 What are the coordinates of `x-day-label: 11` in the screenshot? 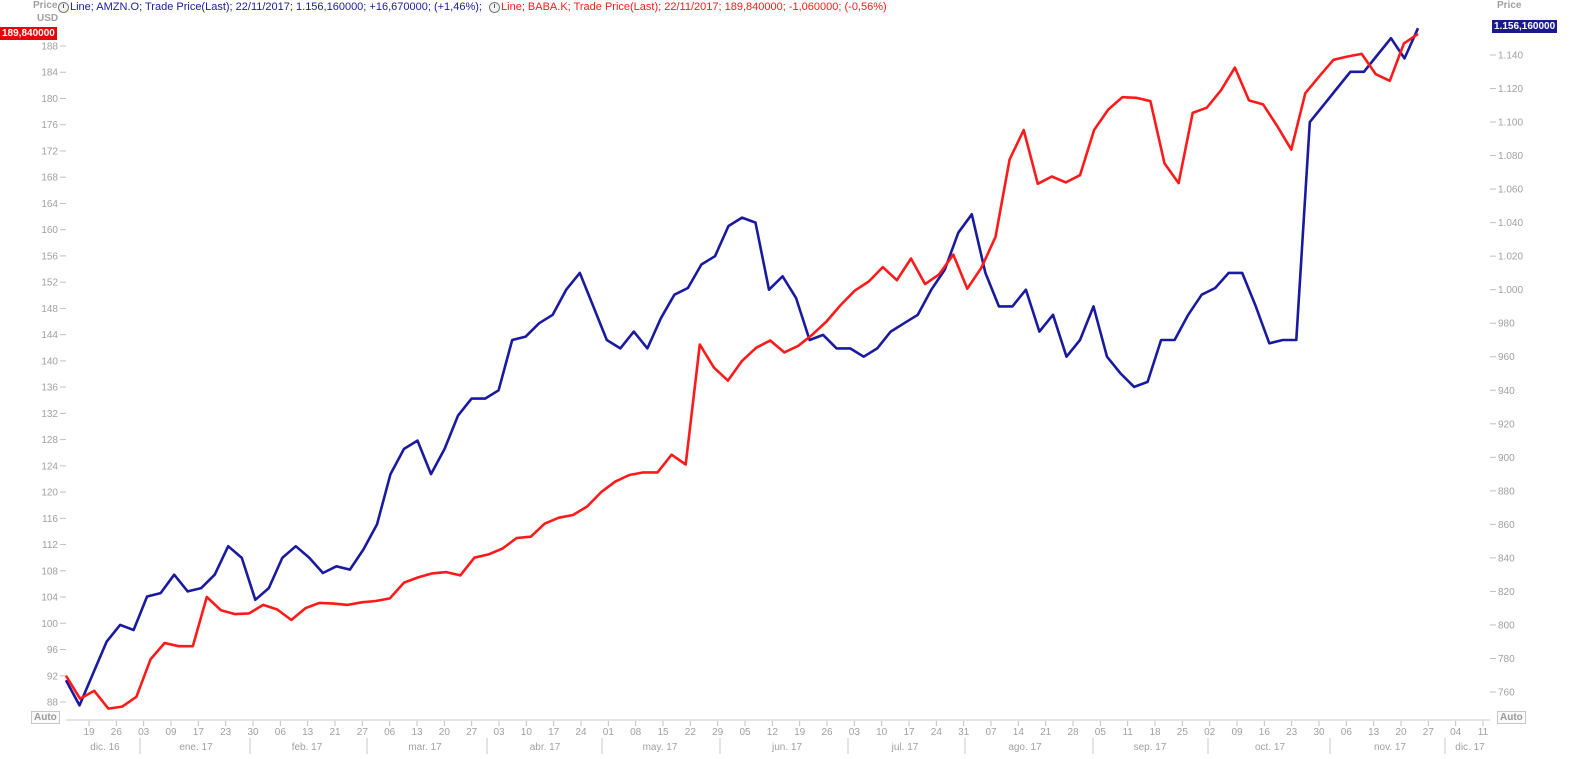 It's located at (1127, 732).